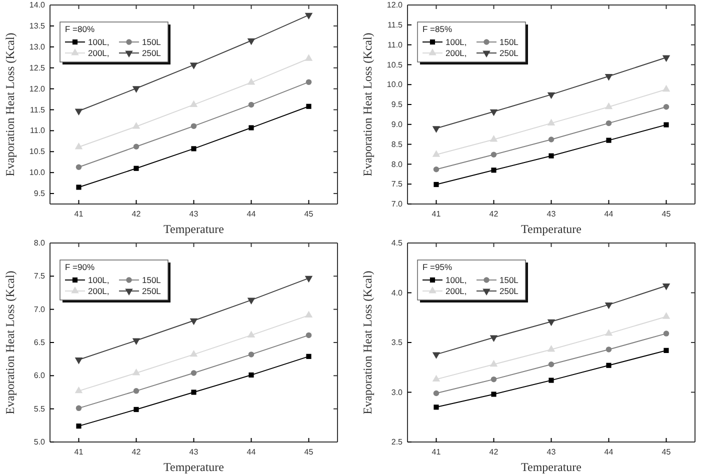 This screenshot has height=476, width=715. I want to click on legend-title: F =90%, so click(80, 267).